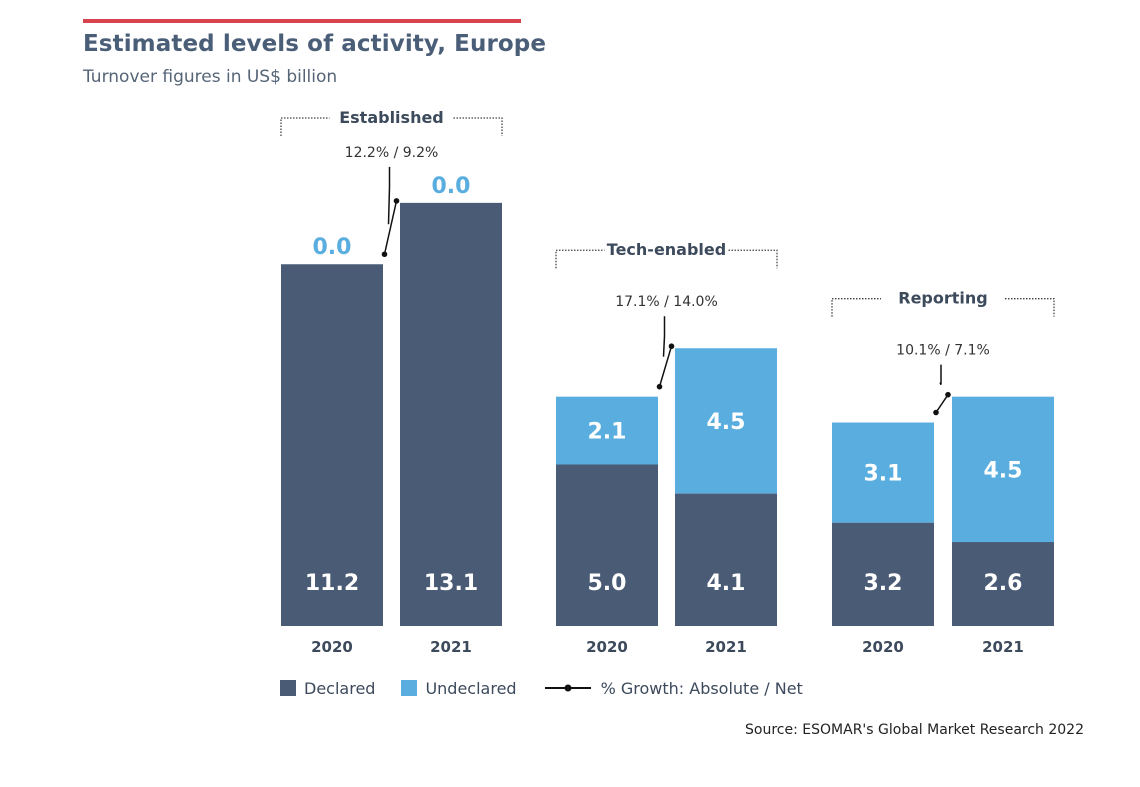 The height and width of the screenshot is (787, 1140). I want to click on value-label-undeclared-tech-enabled-2021: 4.5, so click(726, 422).